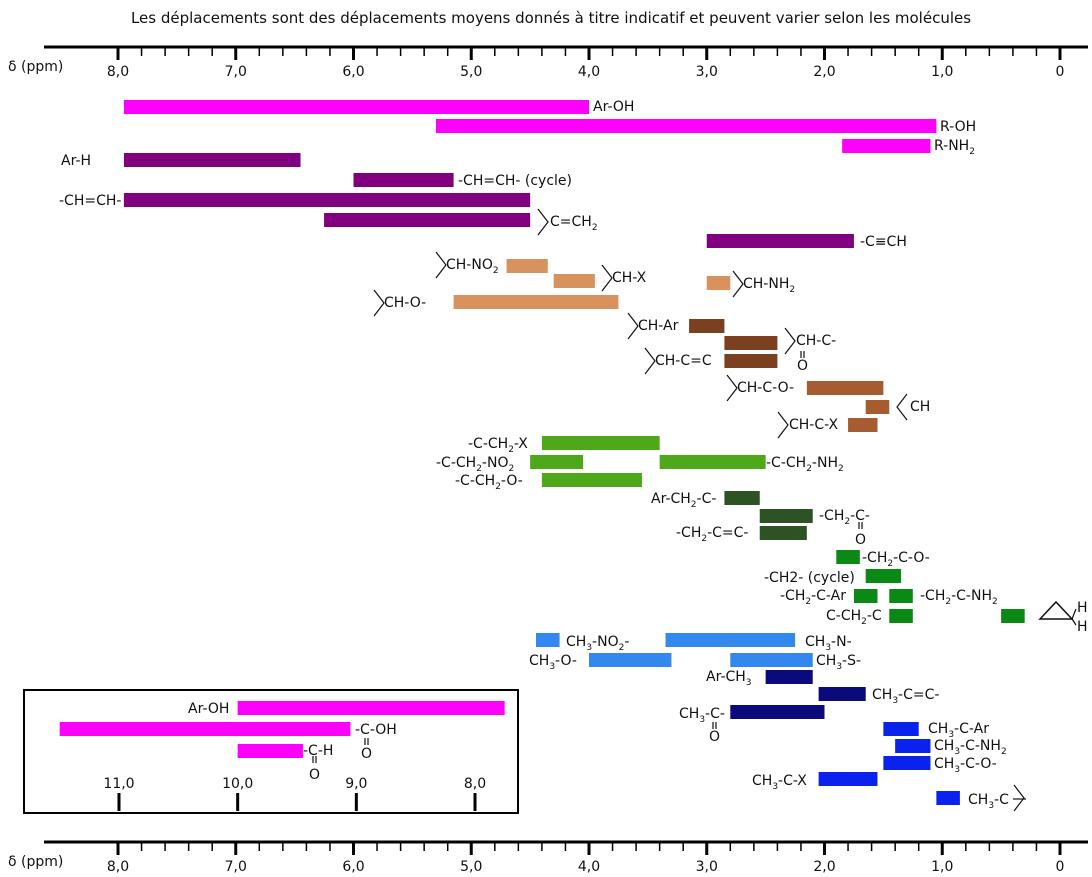  Describe the element at coordinates (712, 534) in the screenshot. I see `label-ch2-c-c: -CH2-C=C-` at that location.